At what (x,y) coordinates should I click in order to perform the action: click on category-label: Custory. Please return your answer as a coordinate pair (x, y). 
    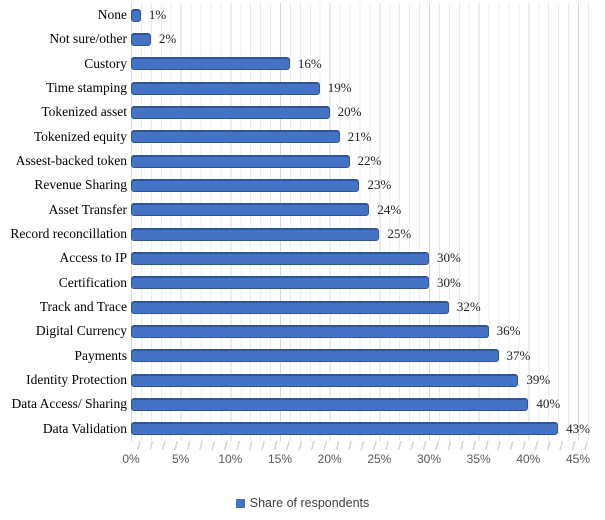
    Looking at the image, I should click on (105, 63).